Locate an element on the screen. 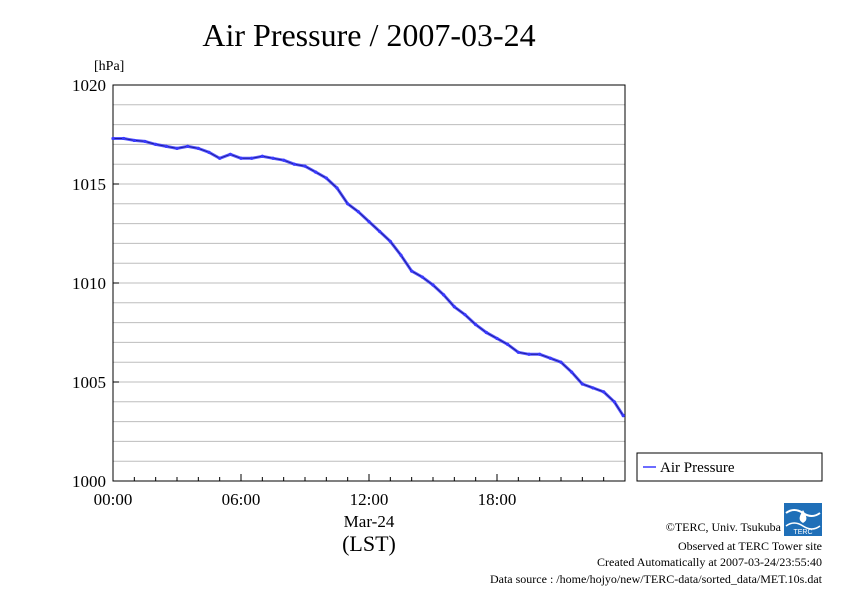  legend-label: Air Pressure is located at coordinates (697, 468).